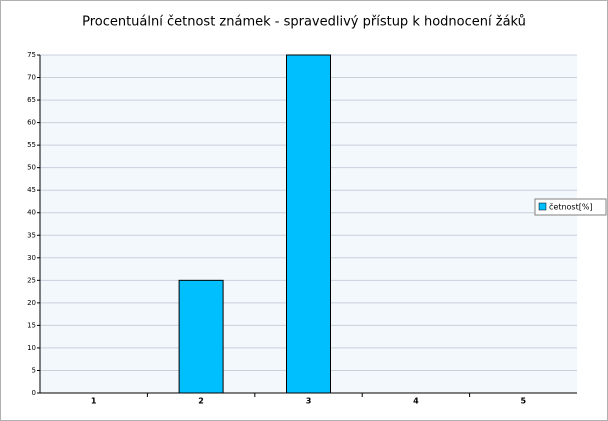 The height and width of the screenshot is (421, 608). Describe the element at coordinates (201, 401) in the screenshot. I see `x-tick-label: 2` at that location.